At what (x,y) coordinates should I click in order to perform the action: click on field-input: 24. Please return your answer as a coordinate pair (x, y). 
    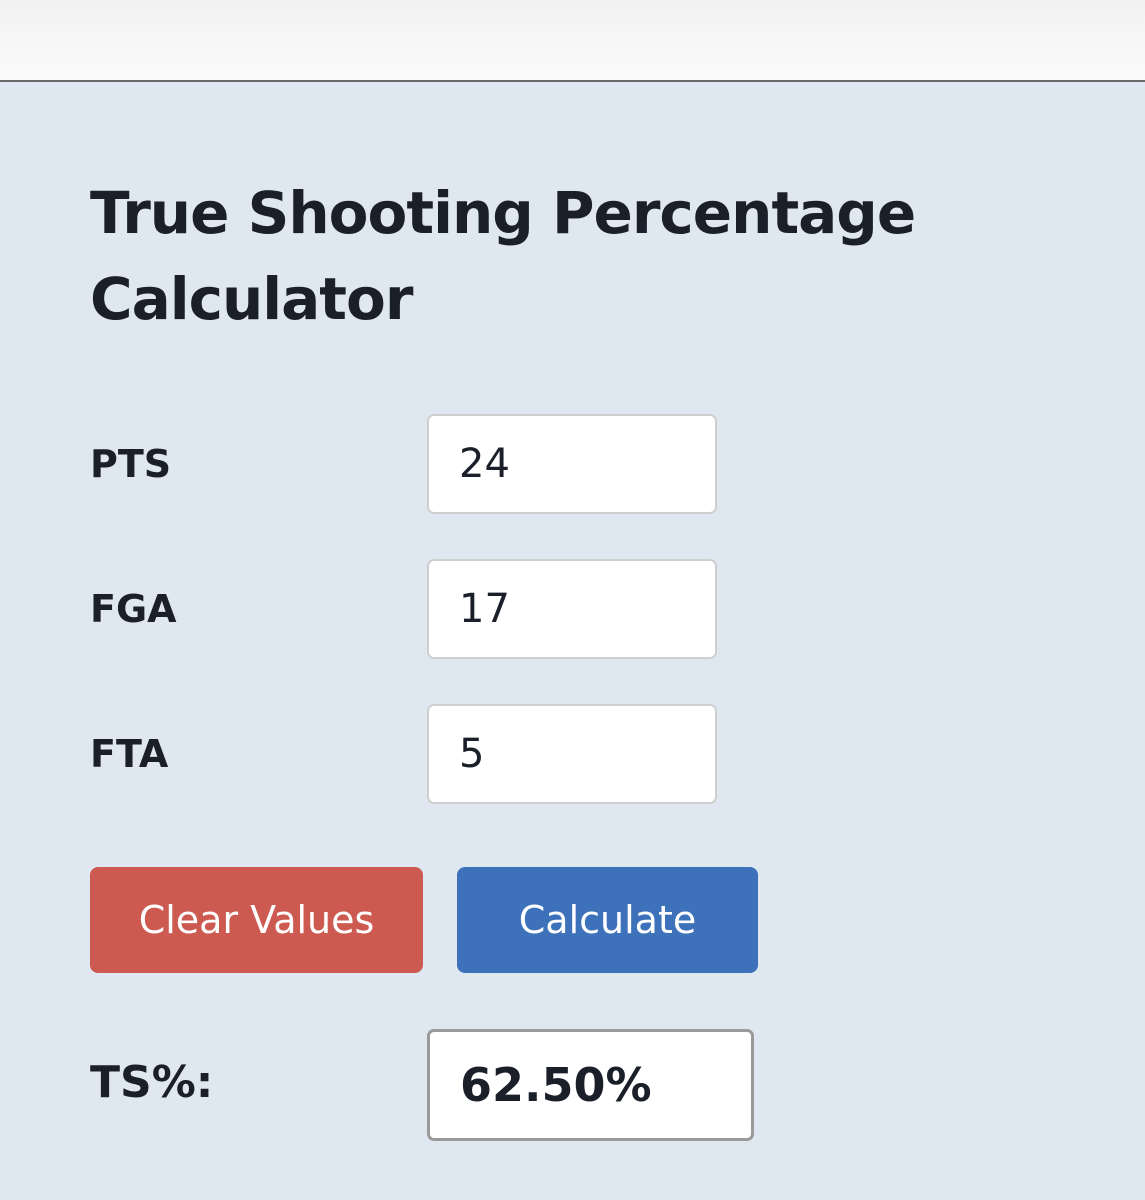
    Looking at the image, I should click on (572, 464).